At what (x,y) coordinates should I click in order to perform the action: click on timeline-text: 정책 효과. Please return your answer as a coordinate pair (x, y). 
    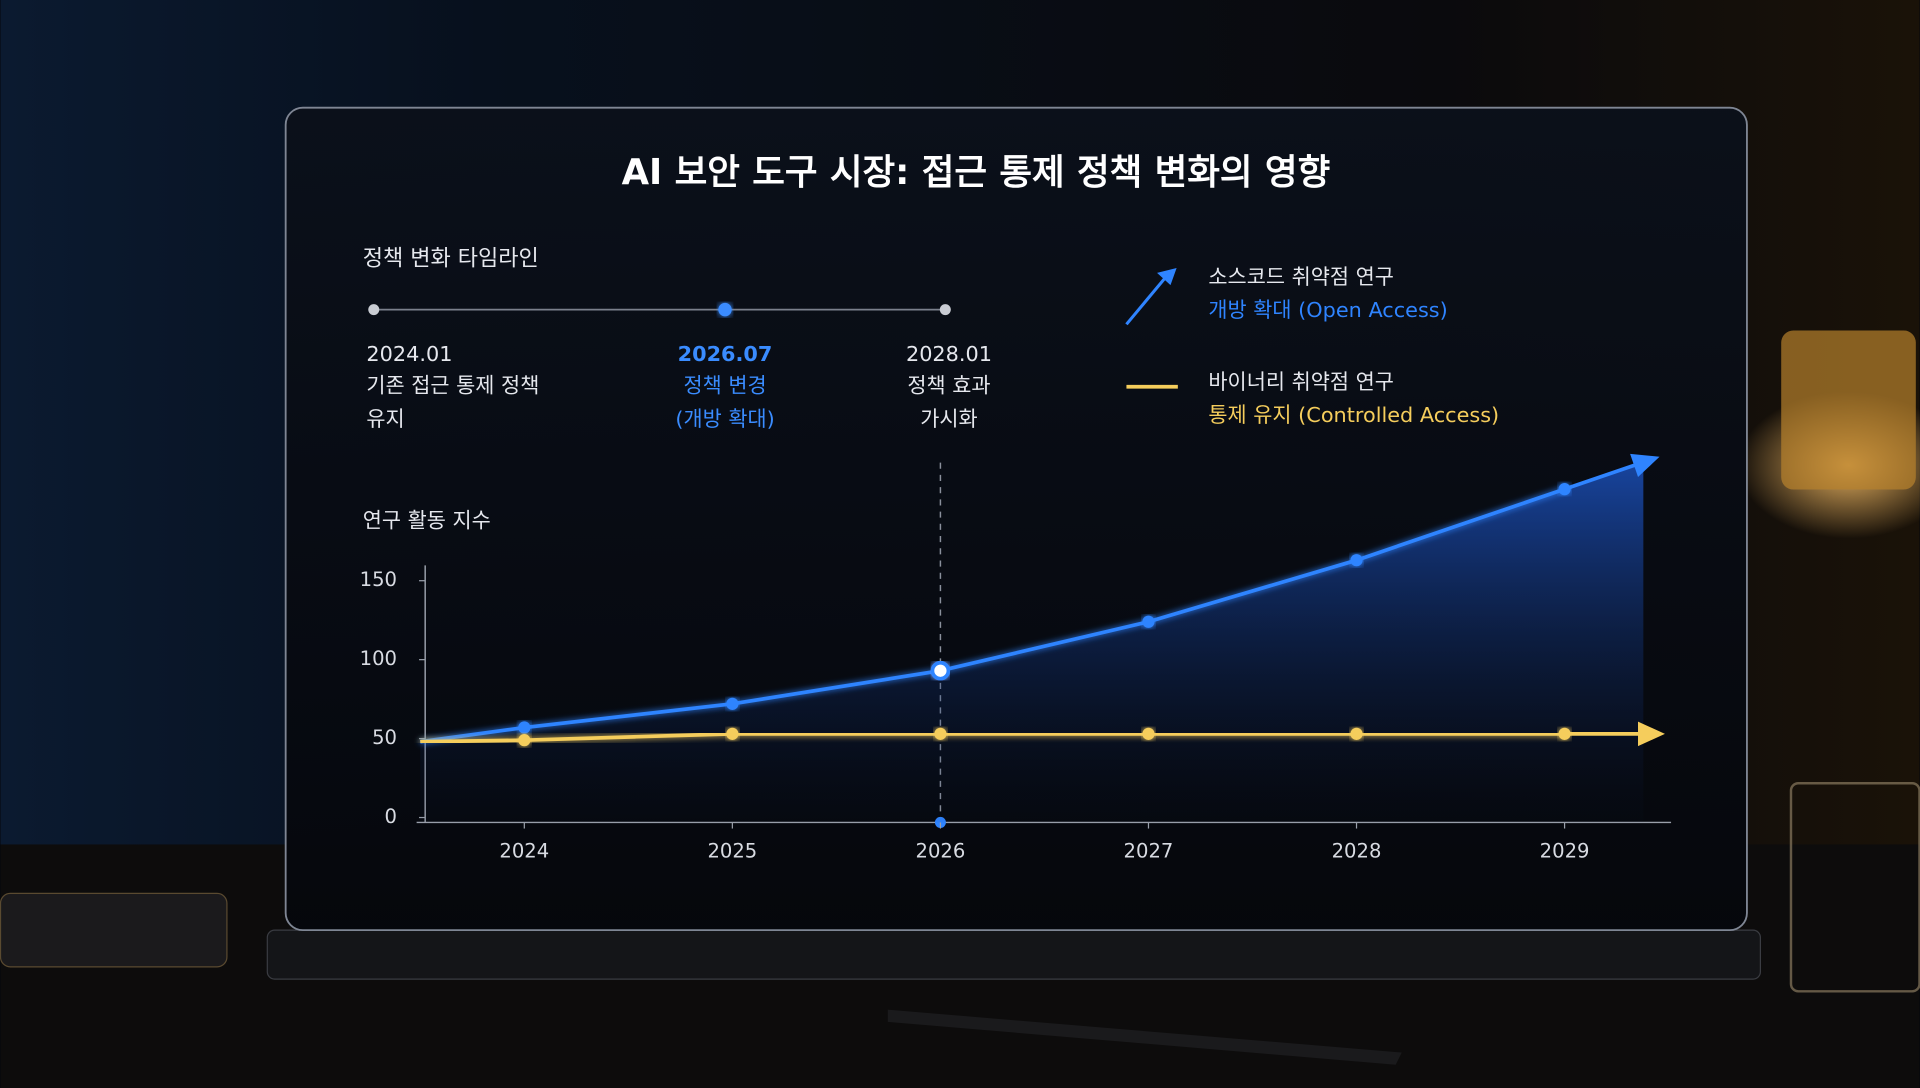
    Looking at the image, I should click on (948, 386).